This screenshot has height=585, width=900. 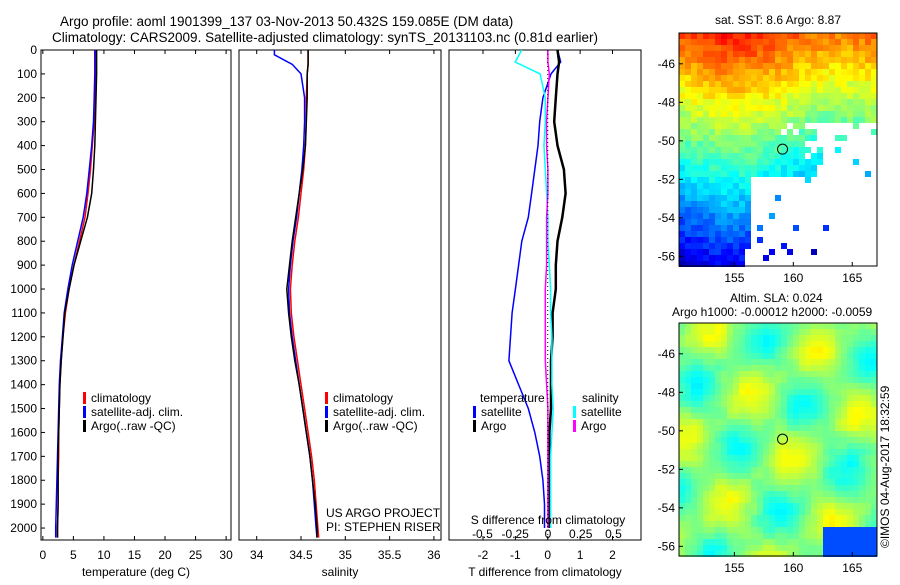 I want to click on x-axis-label: salinity, so click(x=340, y=572).